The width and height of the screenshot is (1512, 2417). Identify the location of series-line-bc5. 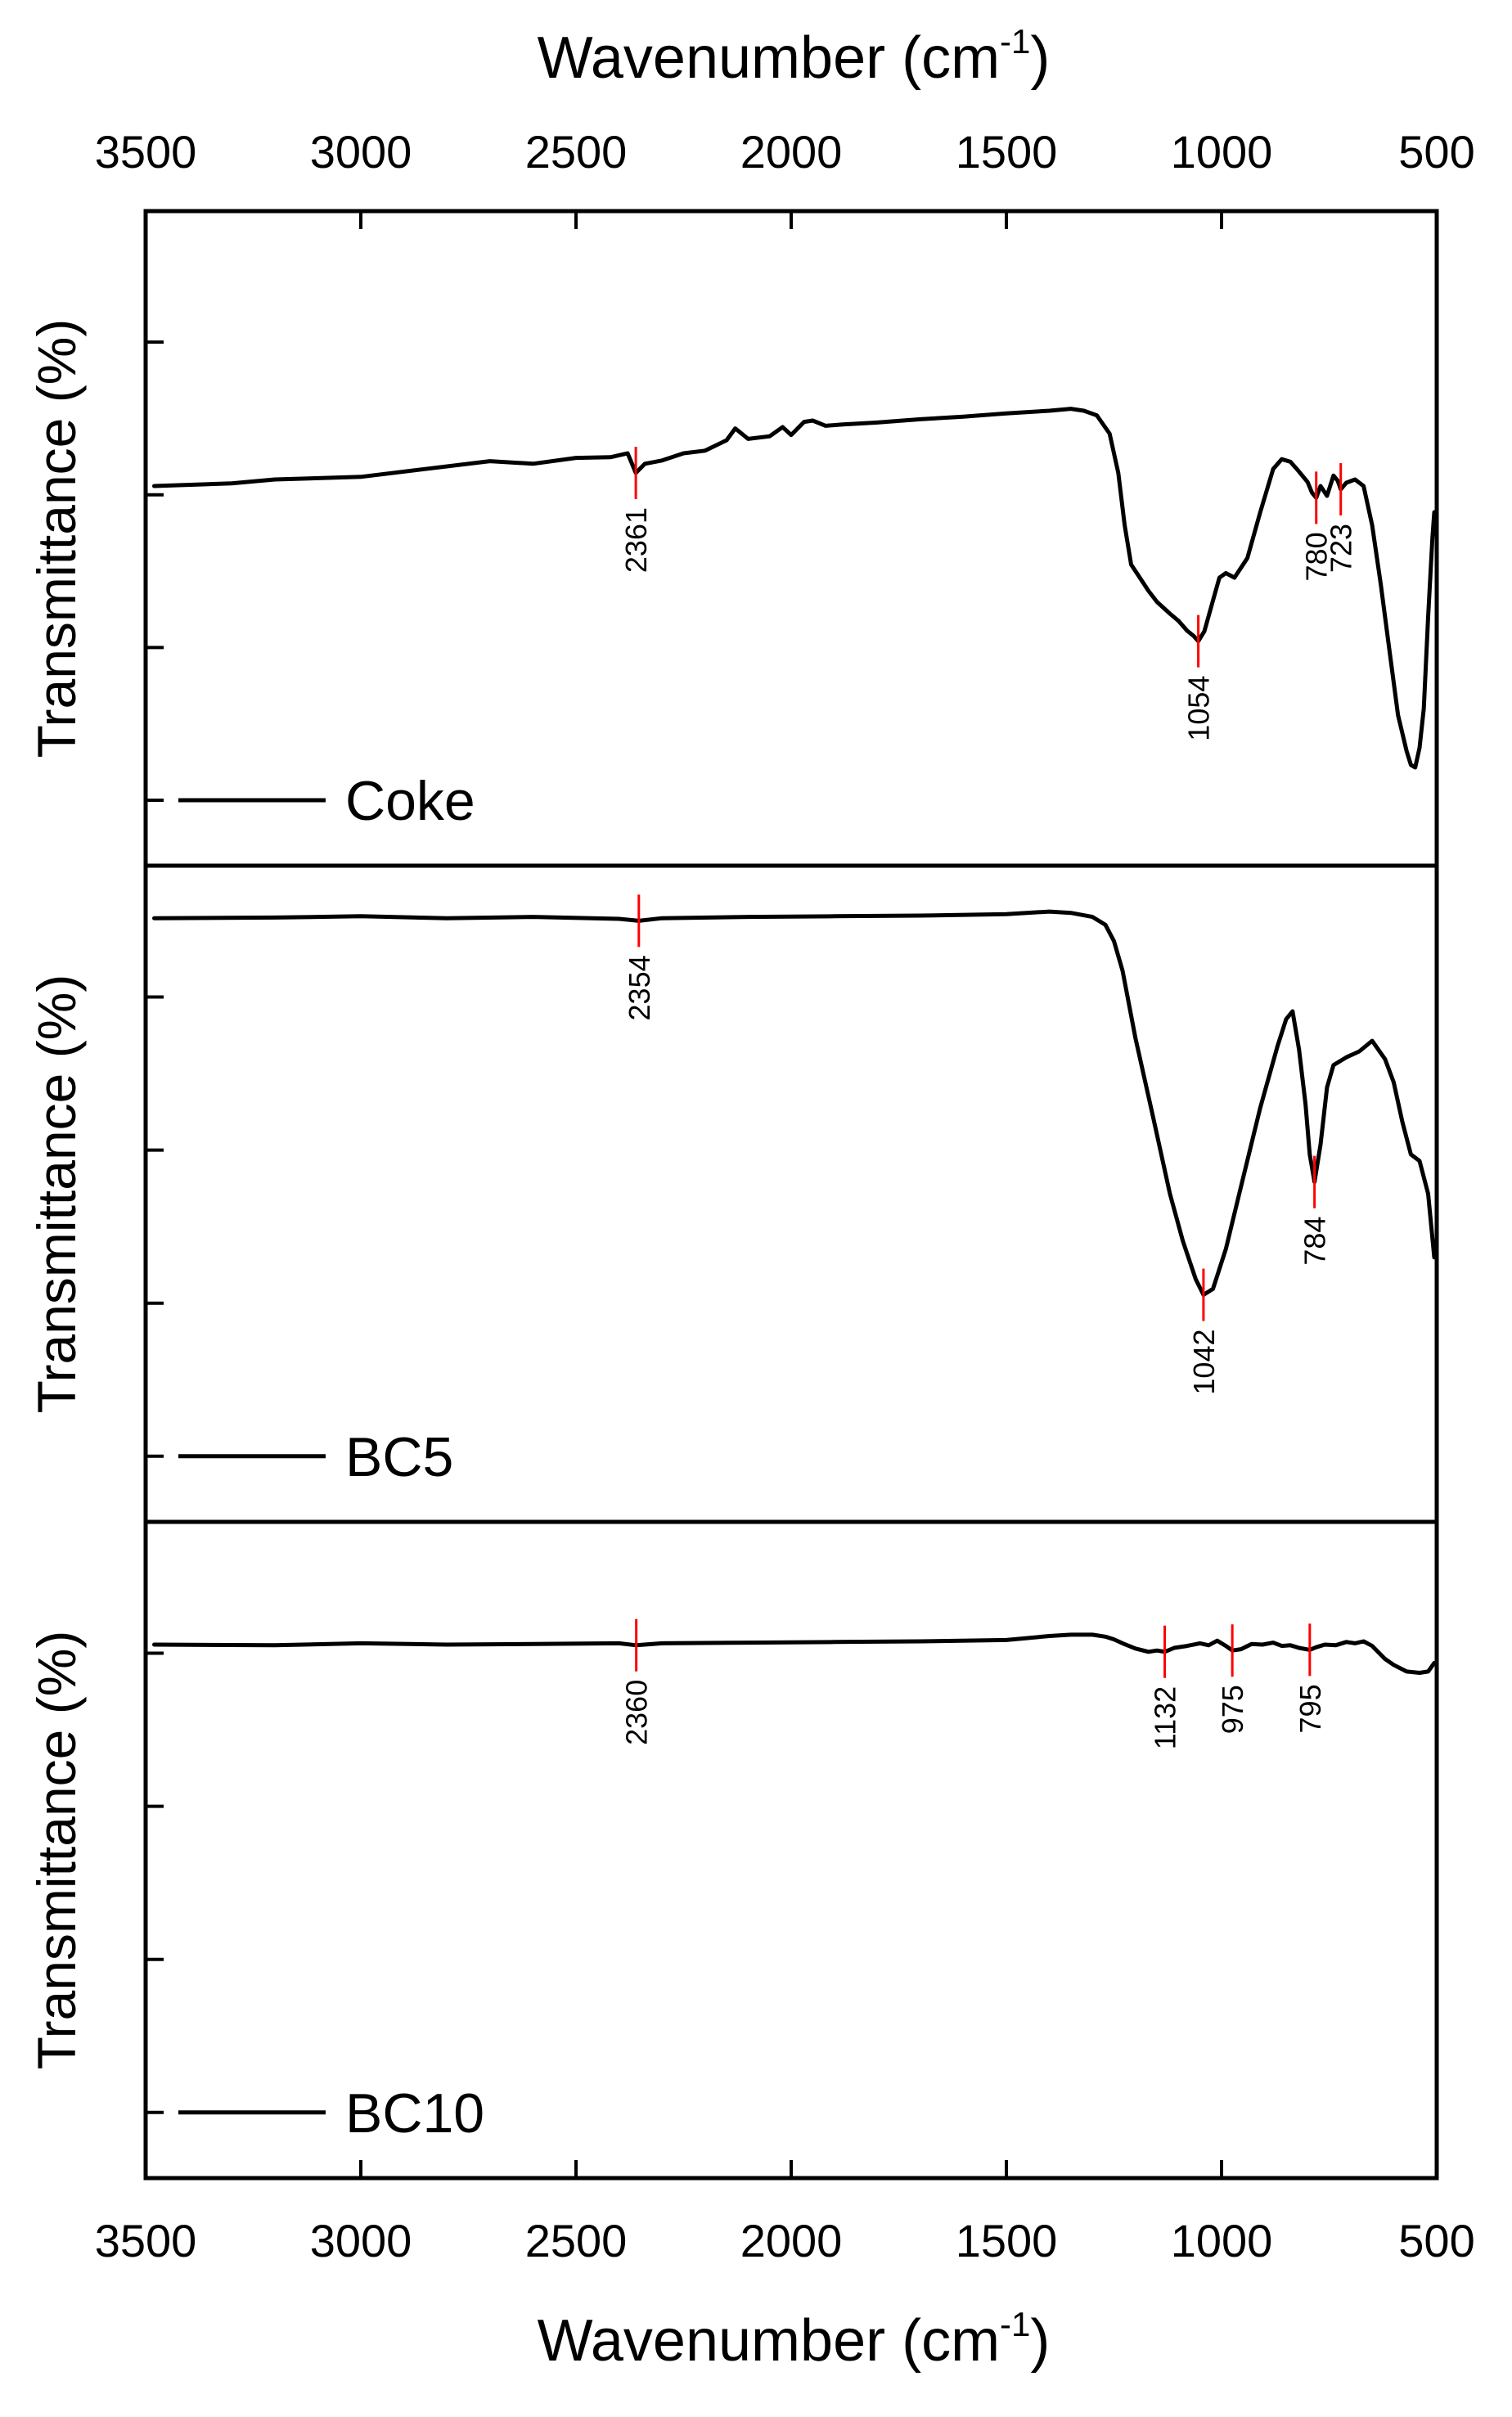
(795, 1103).